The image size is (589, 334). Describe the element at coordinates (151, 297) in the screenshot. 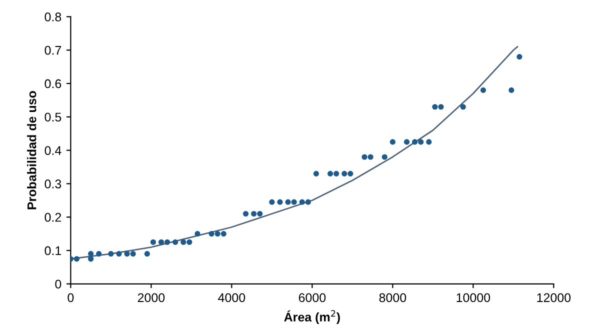

I see `x-tick-label: 2000` at that location.